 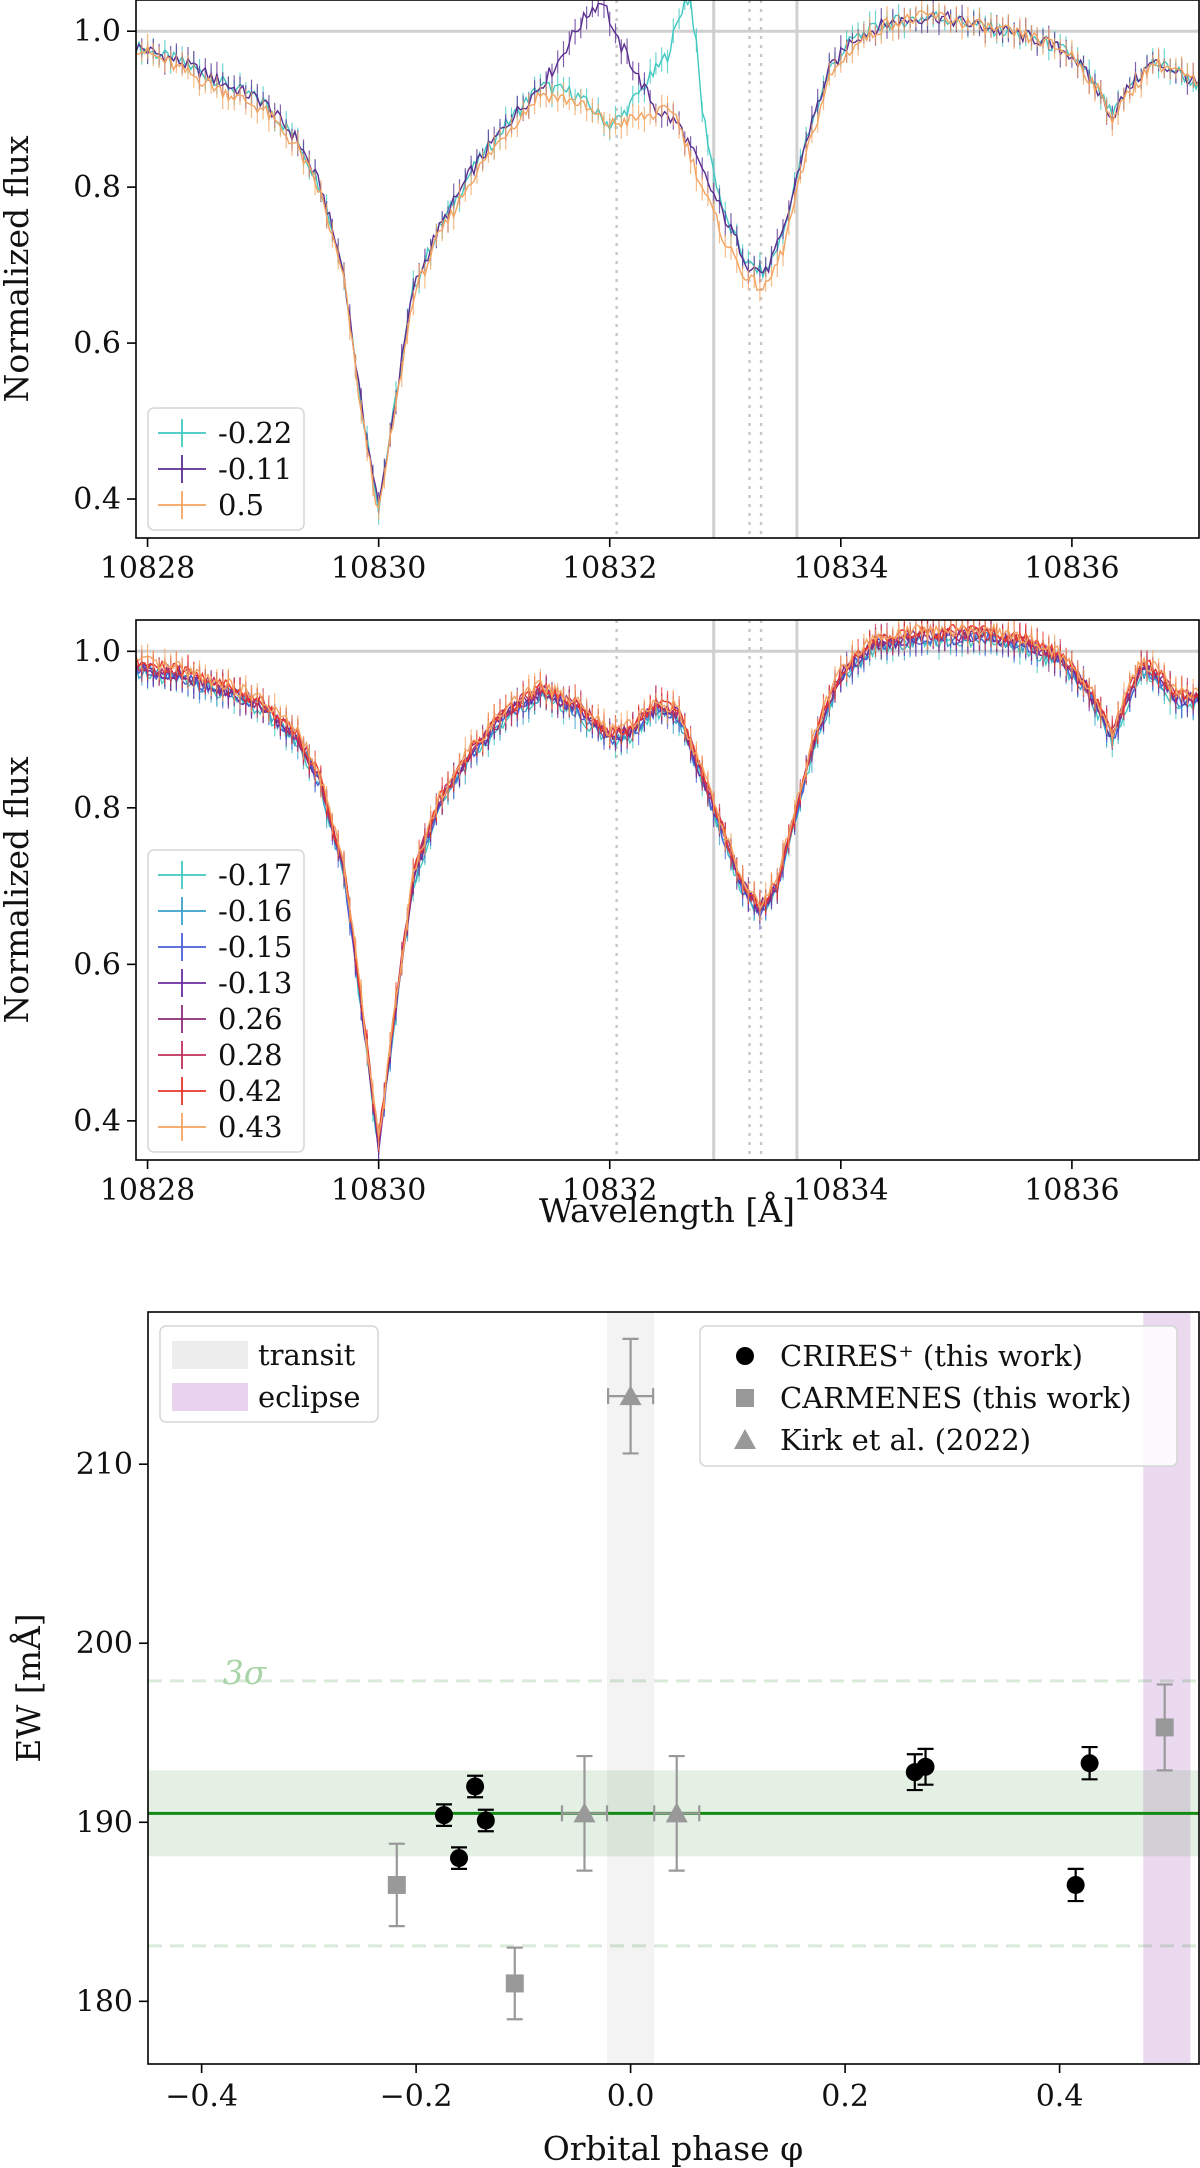 I want to click on x-tick-label: 0.2, so click(x=845, y=2096).